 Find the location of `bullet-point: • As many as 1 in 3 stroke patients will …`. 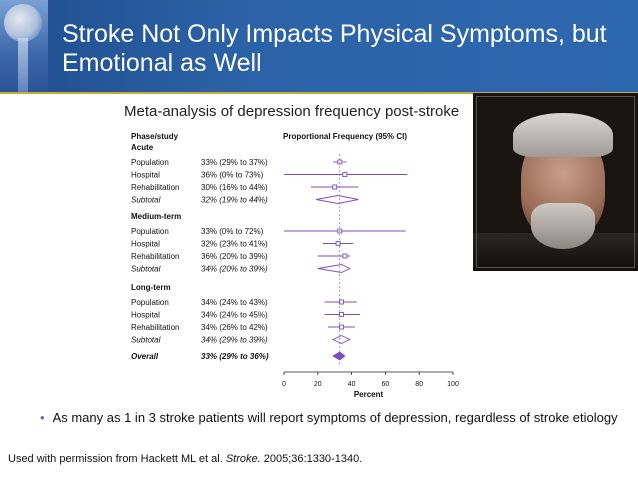

bullet-point: • As many as 1 in 3 stroke patients will … is located at coordinates (329, 417).